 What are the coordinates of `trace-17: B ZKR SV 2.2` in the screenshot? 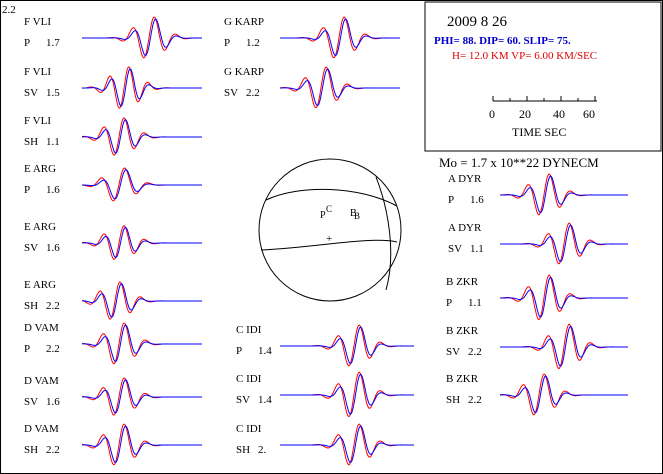 It's located at (537, 346).